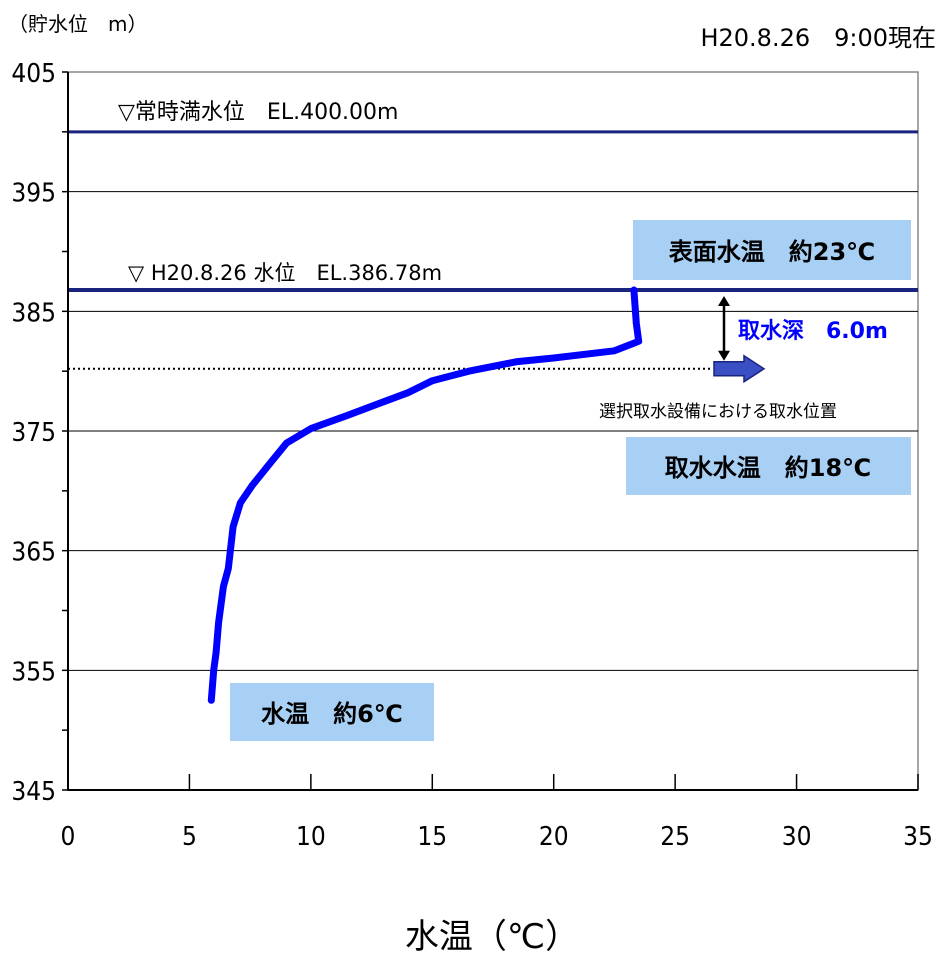  Describe the element at coordinates (818, 38) in the screenshot. I see `timestamp: H20.8.26 9:00現在` at that location.